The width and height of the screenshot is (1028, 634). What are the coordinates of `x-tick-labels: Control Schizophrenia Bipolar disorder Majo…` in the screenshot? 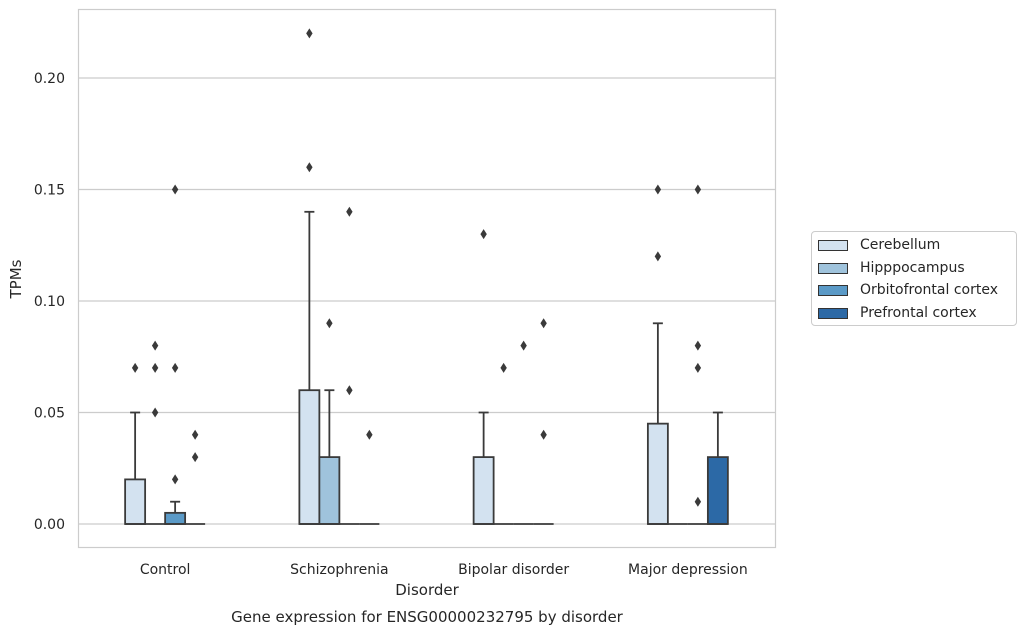 It's located at (444, 570).